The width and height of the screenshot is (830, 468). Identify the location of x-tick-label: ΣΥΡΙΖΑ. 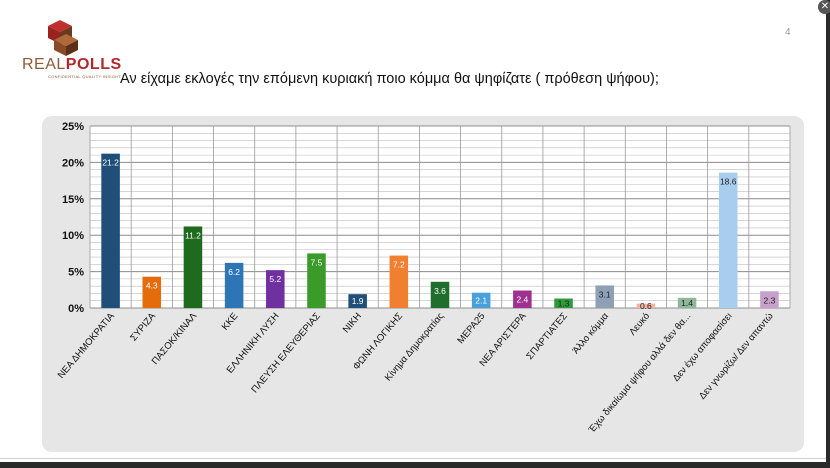
(143, 326).